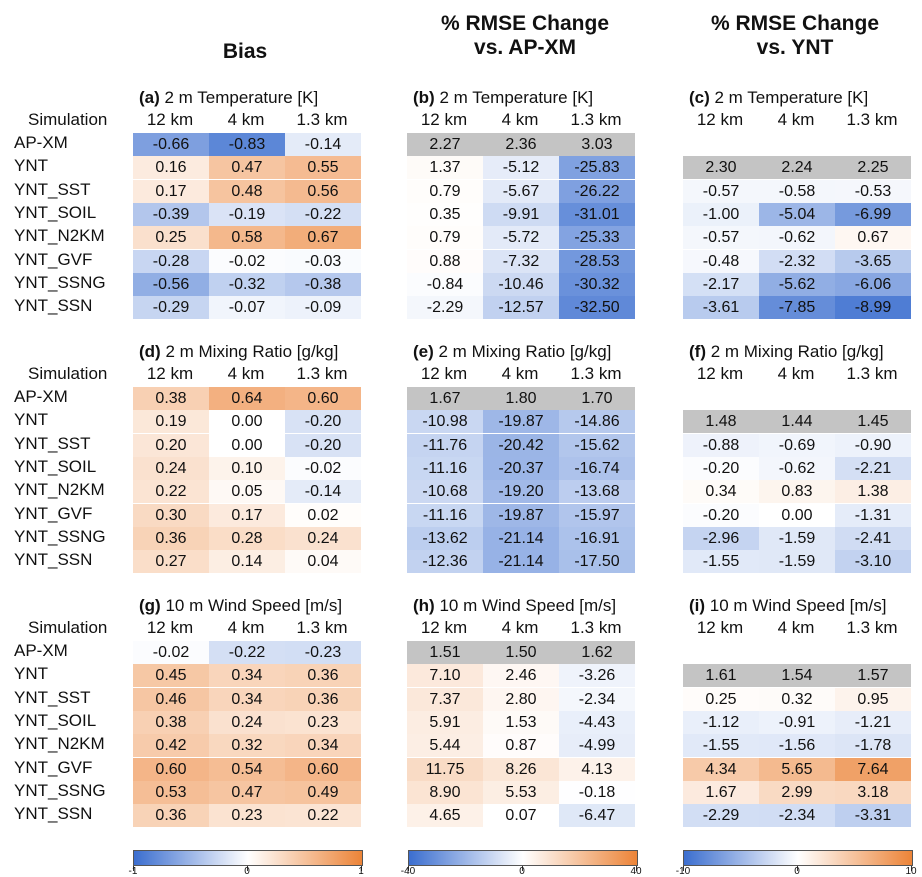 The height and width of the screenshot is (877, 922). What do you see at coordinates (597, 468) in the screenshot?
I see `heatmap-cell: -16.74` at bounding box center [597, 468].